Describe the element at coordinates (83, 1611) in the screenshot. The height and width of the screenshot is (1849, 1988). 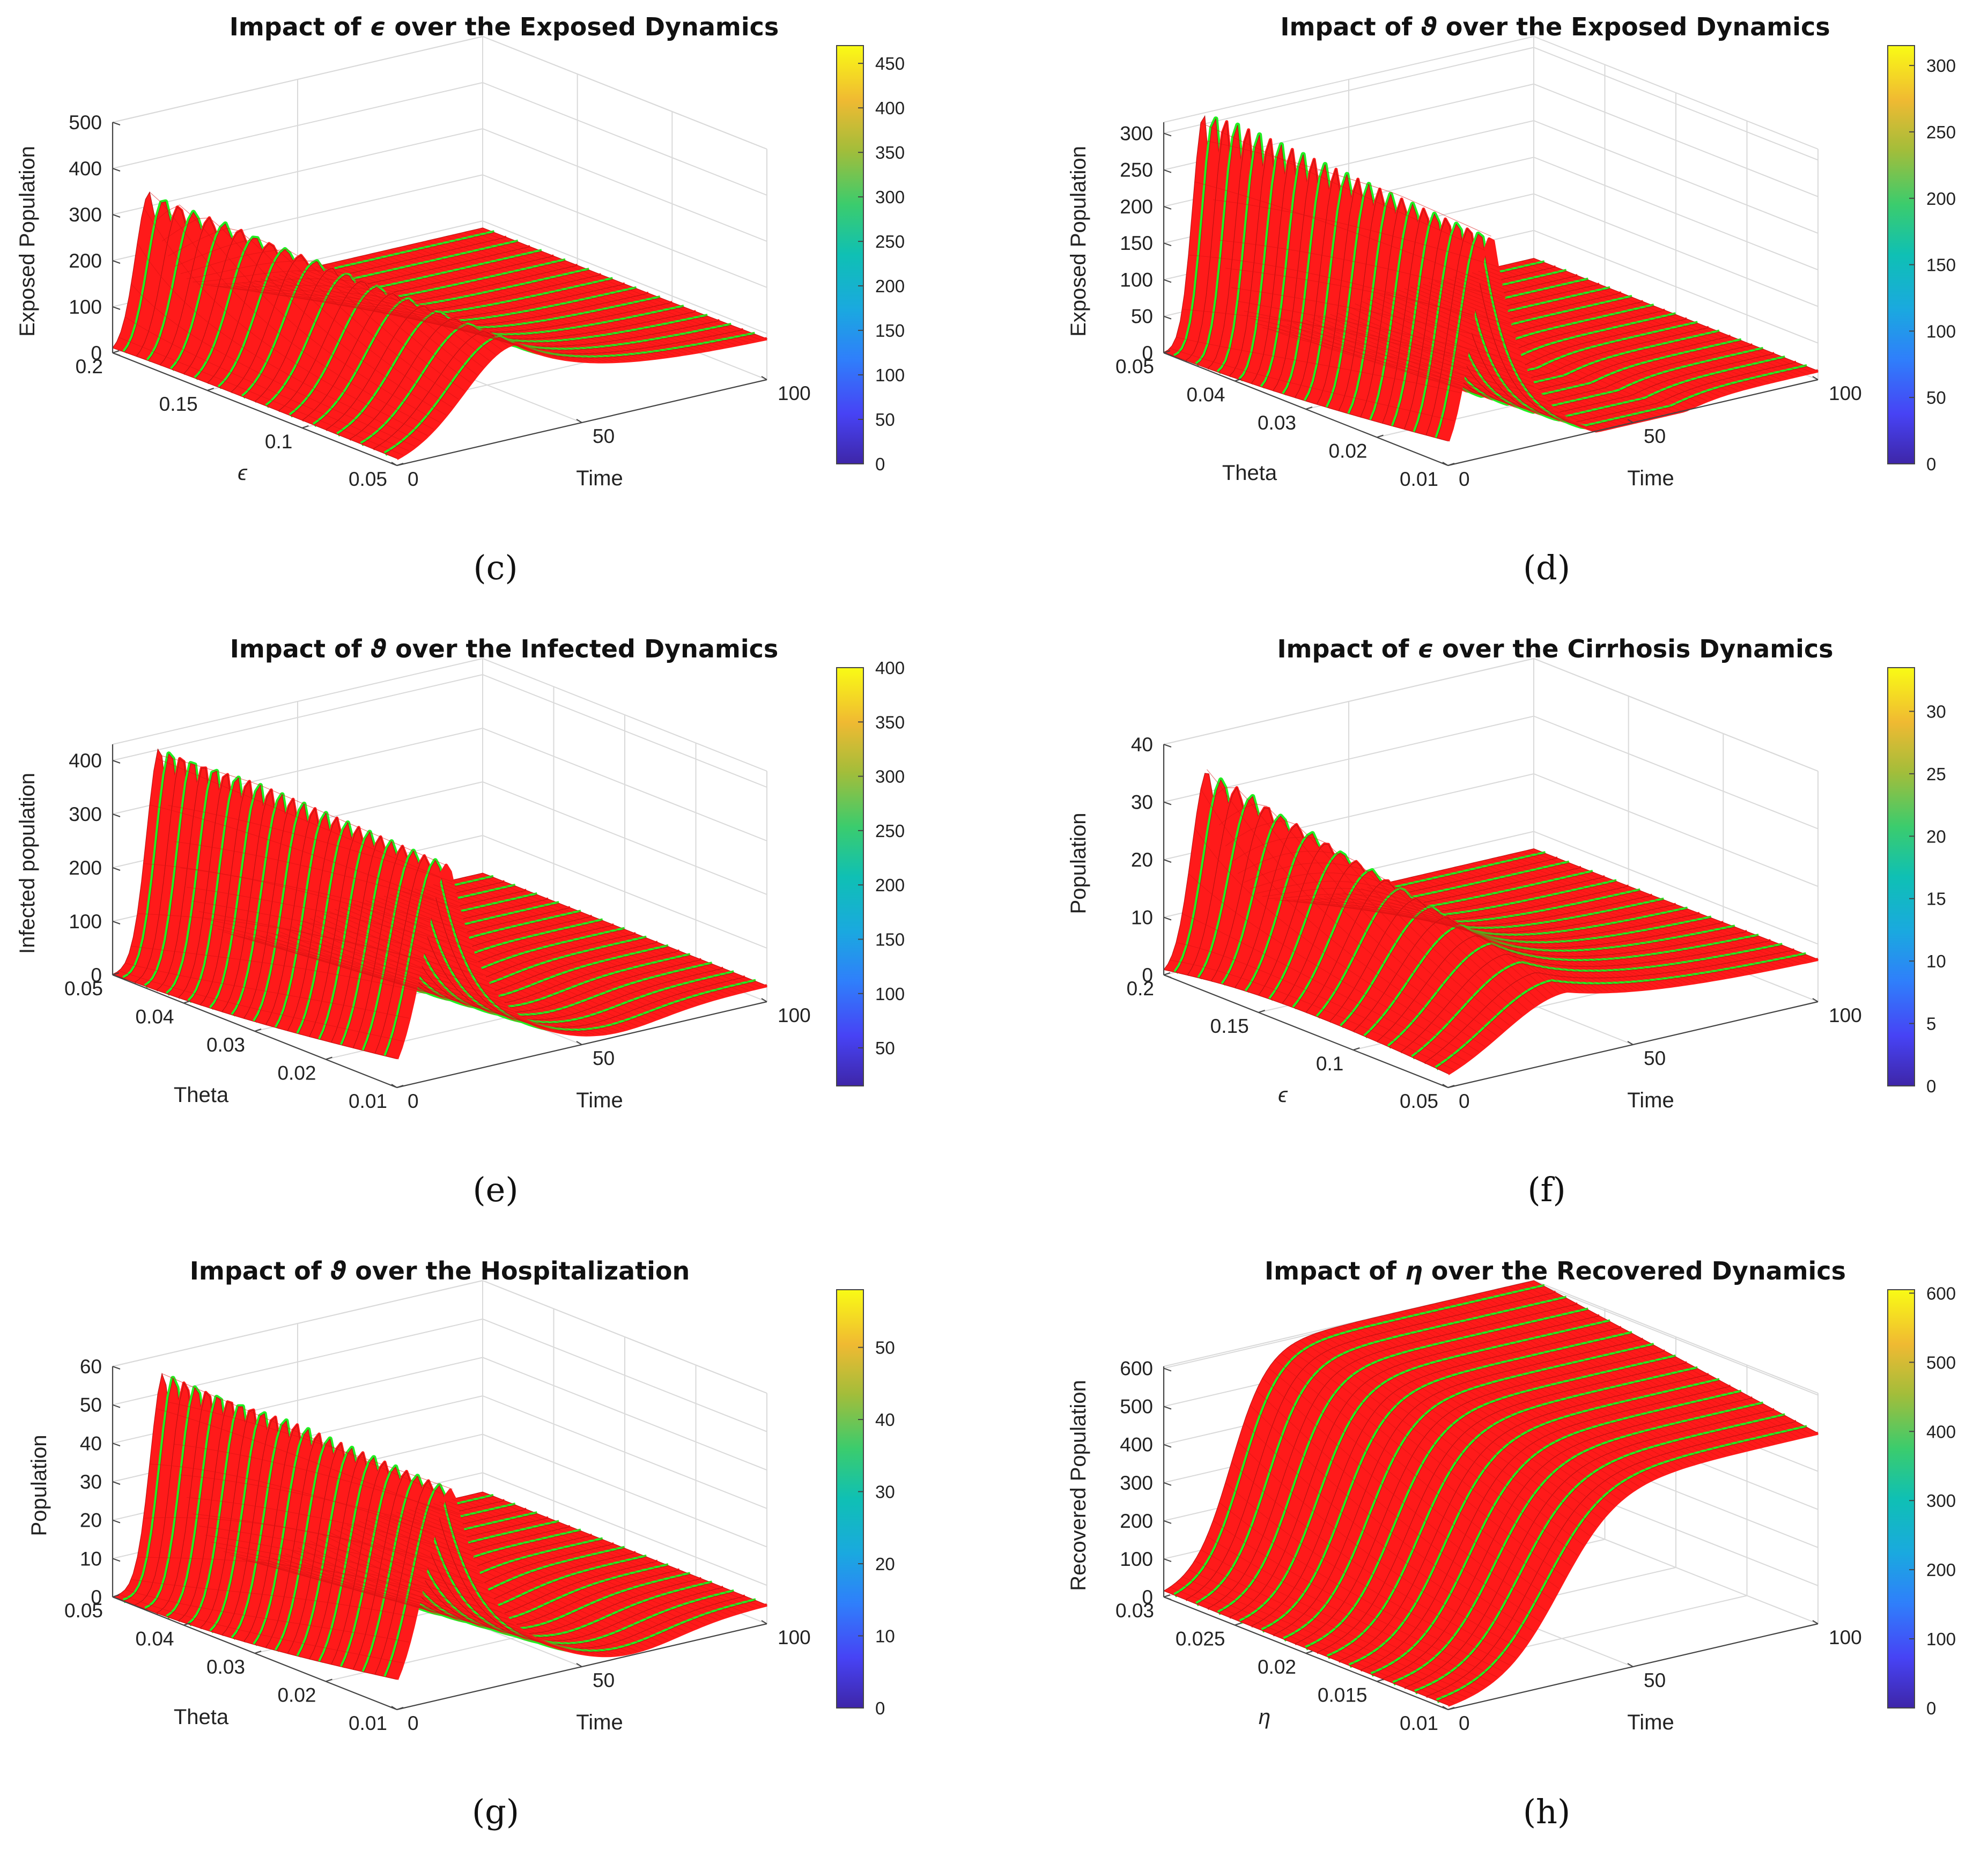
I see `param-tick-label: 0.05` at that location.